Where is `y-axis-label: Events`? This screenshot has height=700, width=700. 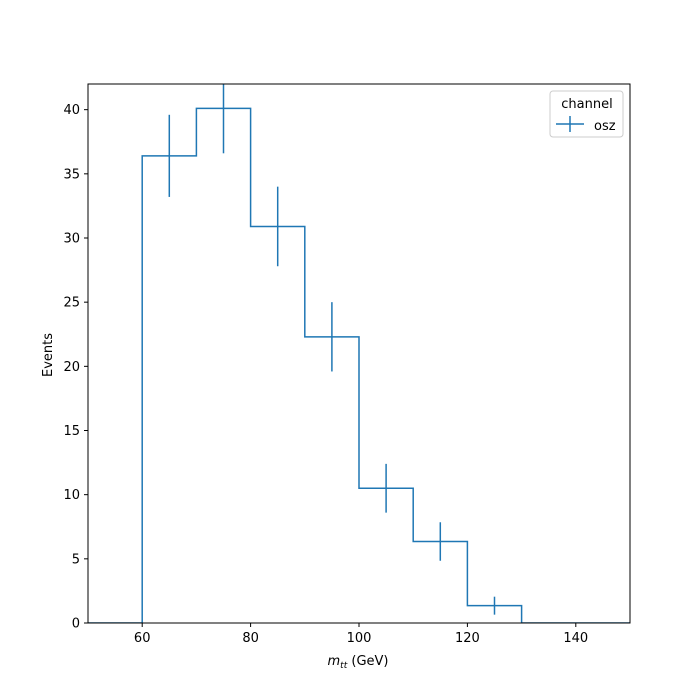 y-axis-label: Events is located at coordinates (48, 355).